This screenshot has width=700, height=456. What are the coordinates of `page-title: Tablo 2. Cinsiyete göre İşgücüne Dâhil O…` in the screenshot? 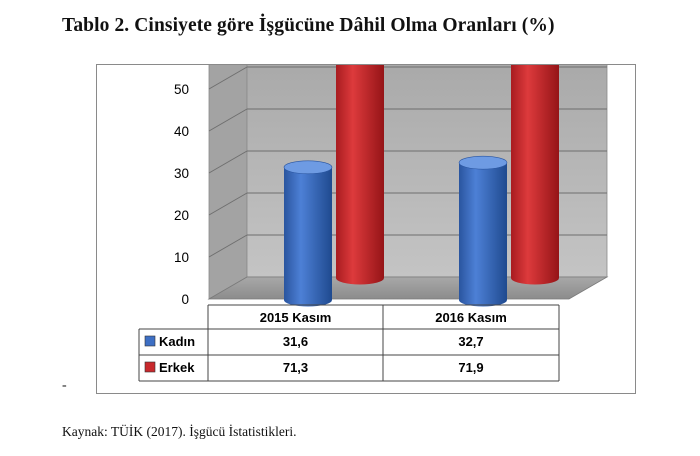 It's located at (308, 25).